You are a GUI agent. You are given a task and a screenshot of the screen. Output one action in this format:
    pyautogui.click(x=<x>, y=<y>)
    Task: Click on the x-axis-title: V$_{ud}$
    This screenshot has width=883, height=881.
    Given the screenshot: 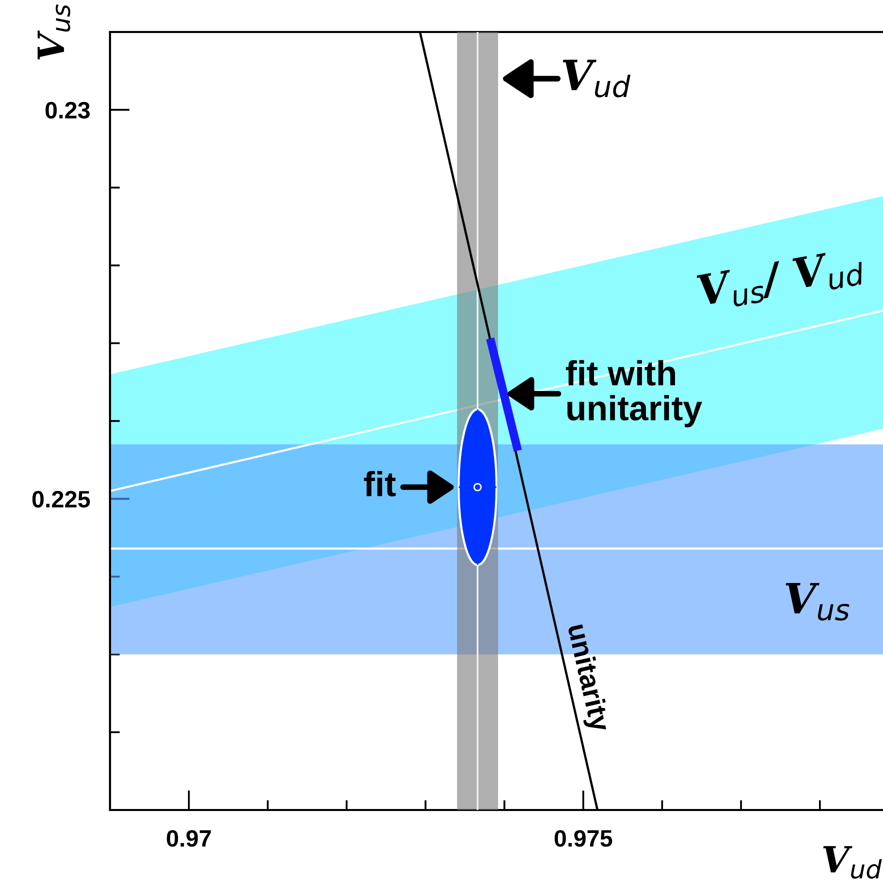 What is the action you would take?
    pyautogui.click(x=852, y=862)
    